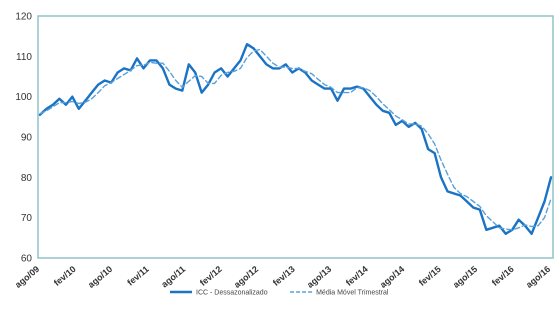 Image resolution: width=556 pixels, height=324 pixels. Describe the element at coordinates (392, 277) in the screenshot. I see `x-tick-label: ago/14` at that location.